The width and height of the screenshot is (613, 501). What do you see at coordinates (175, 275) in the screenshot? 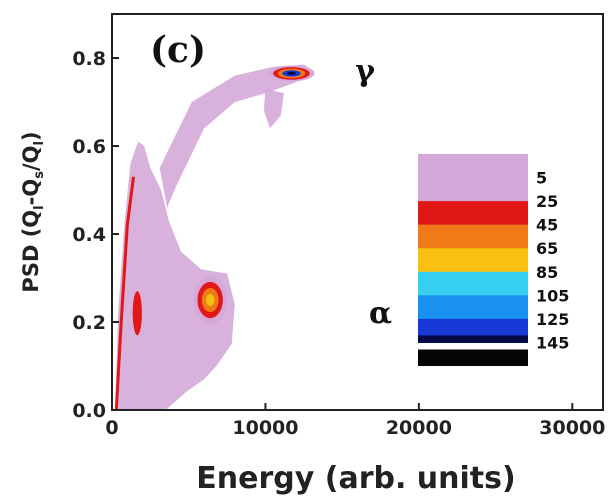
I see `region-alpha-band` at bounding box center [175, 275].